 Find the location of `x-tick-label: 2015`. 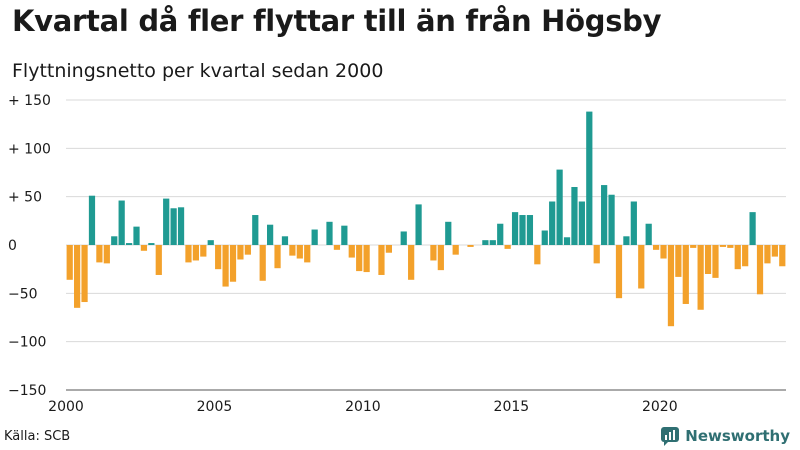

x-tick-label: 2015 is located at coordinates (512, 407).